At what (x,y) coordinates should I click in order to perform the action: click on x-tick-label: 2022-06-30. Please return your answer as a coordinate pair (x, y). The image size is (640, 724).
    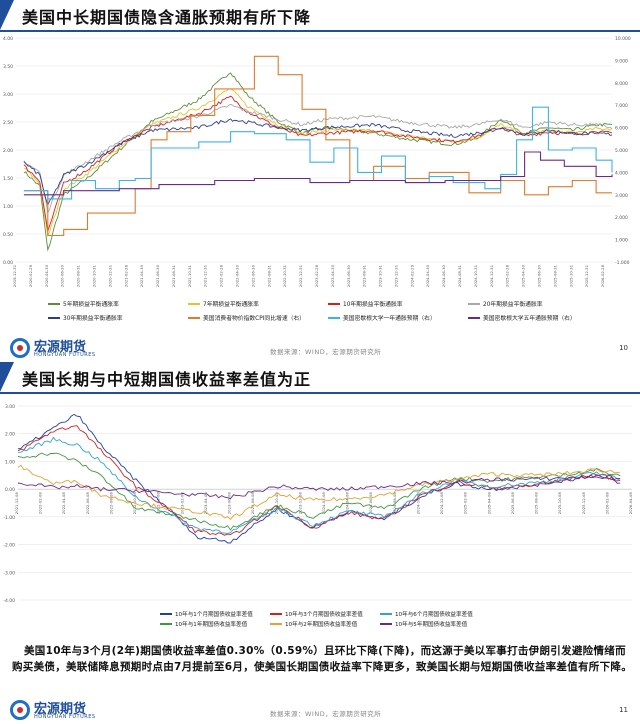
    Looking at the image, I should click on (252, 275).